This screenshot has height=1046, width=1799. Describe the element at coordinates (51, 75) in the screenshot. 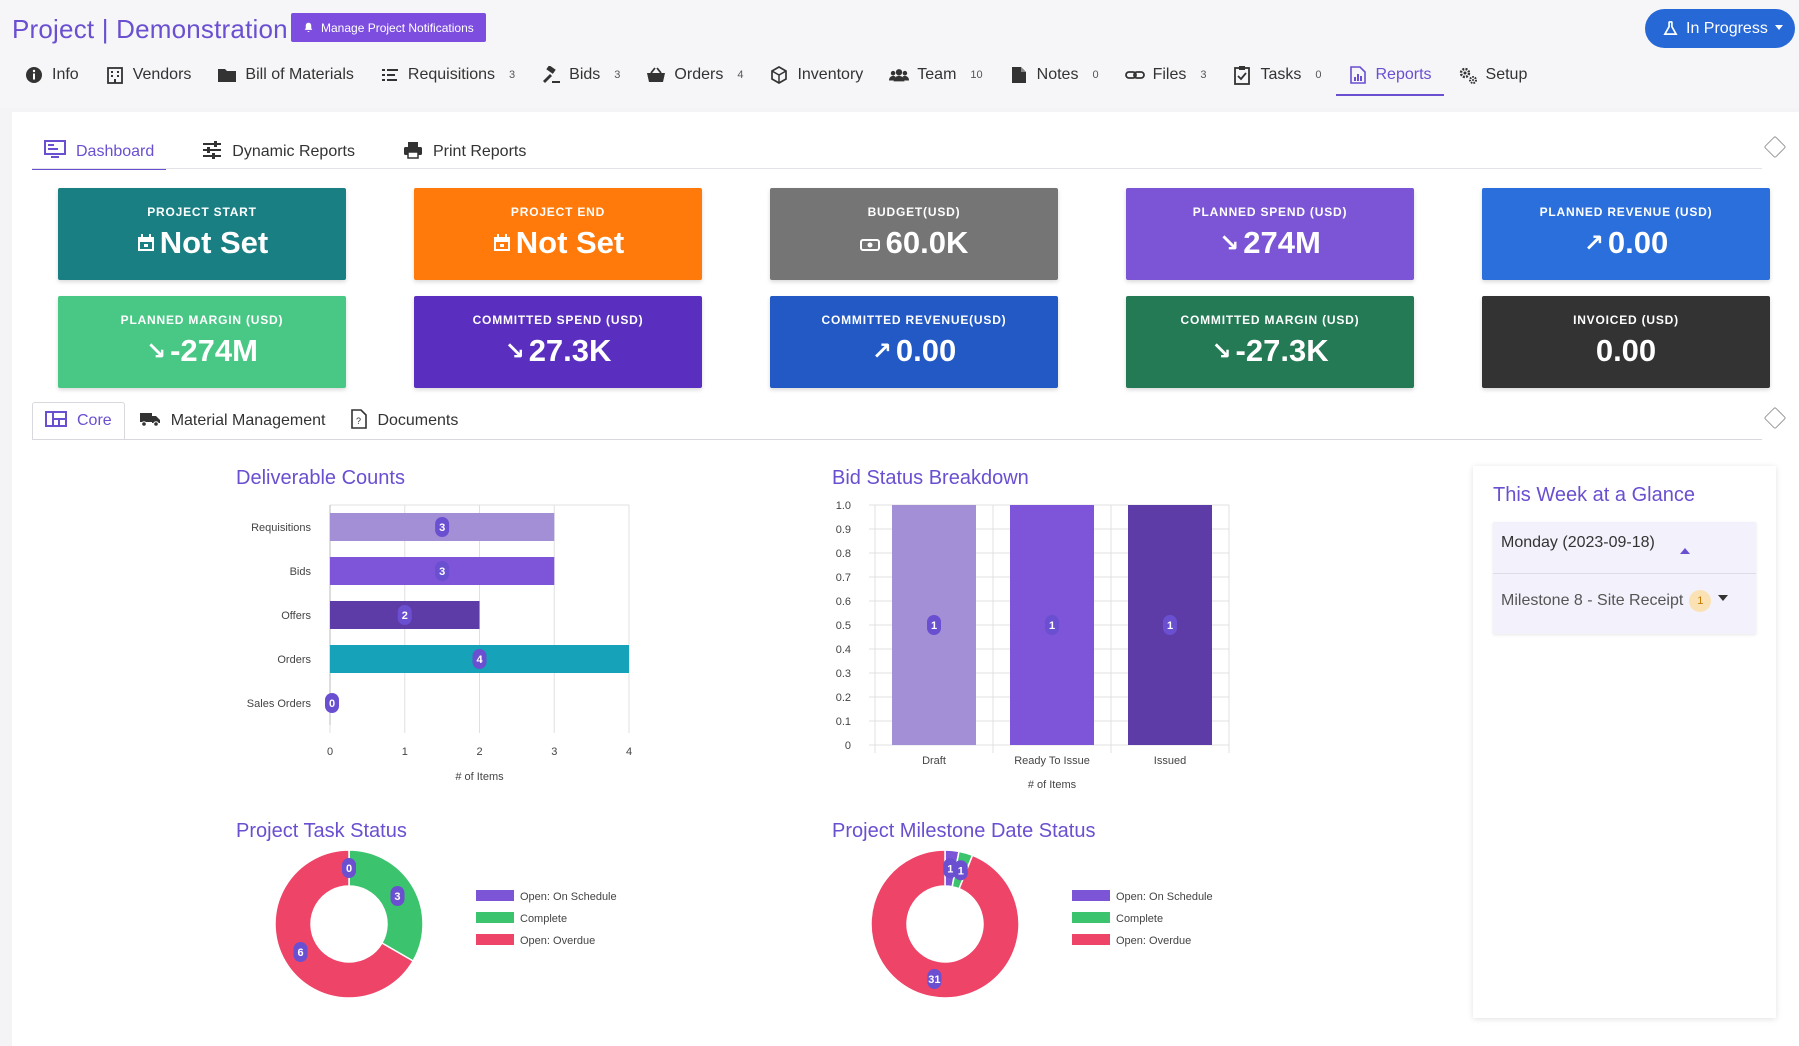

I see `nav-tab-info: Info` at that location.